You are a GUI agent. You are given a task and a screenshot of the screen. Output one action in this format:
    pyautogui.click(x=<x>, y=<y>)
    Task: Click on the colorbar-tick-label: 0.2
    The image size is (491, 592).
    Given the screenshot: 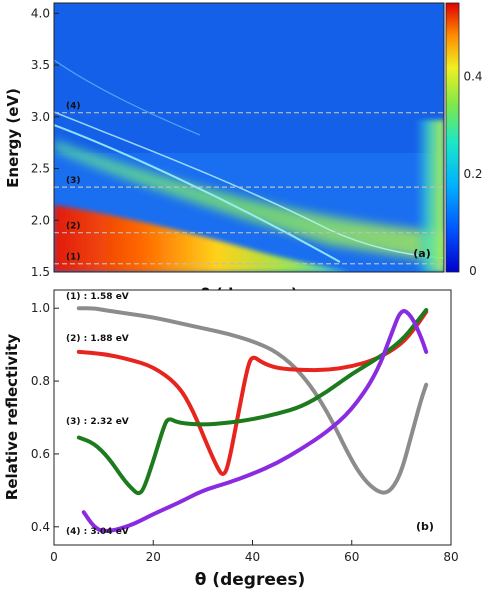 What is the action you would take?
    pyautogui.click(x=472, y=174)
    